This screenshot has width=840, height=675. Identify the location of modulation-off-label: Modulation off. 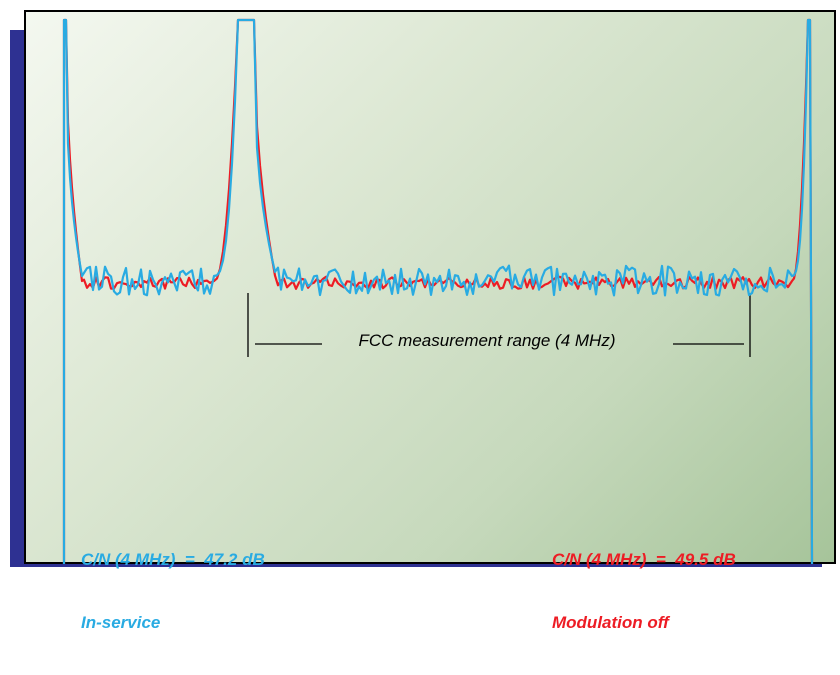
(610, 622).